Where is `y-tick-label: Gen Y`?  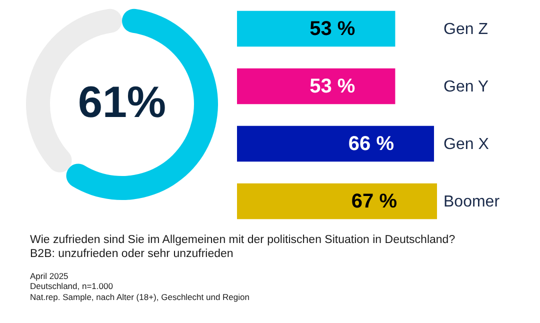 y-tick-label: Gen Y is located at coordinates (466, 87).